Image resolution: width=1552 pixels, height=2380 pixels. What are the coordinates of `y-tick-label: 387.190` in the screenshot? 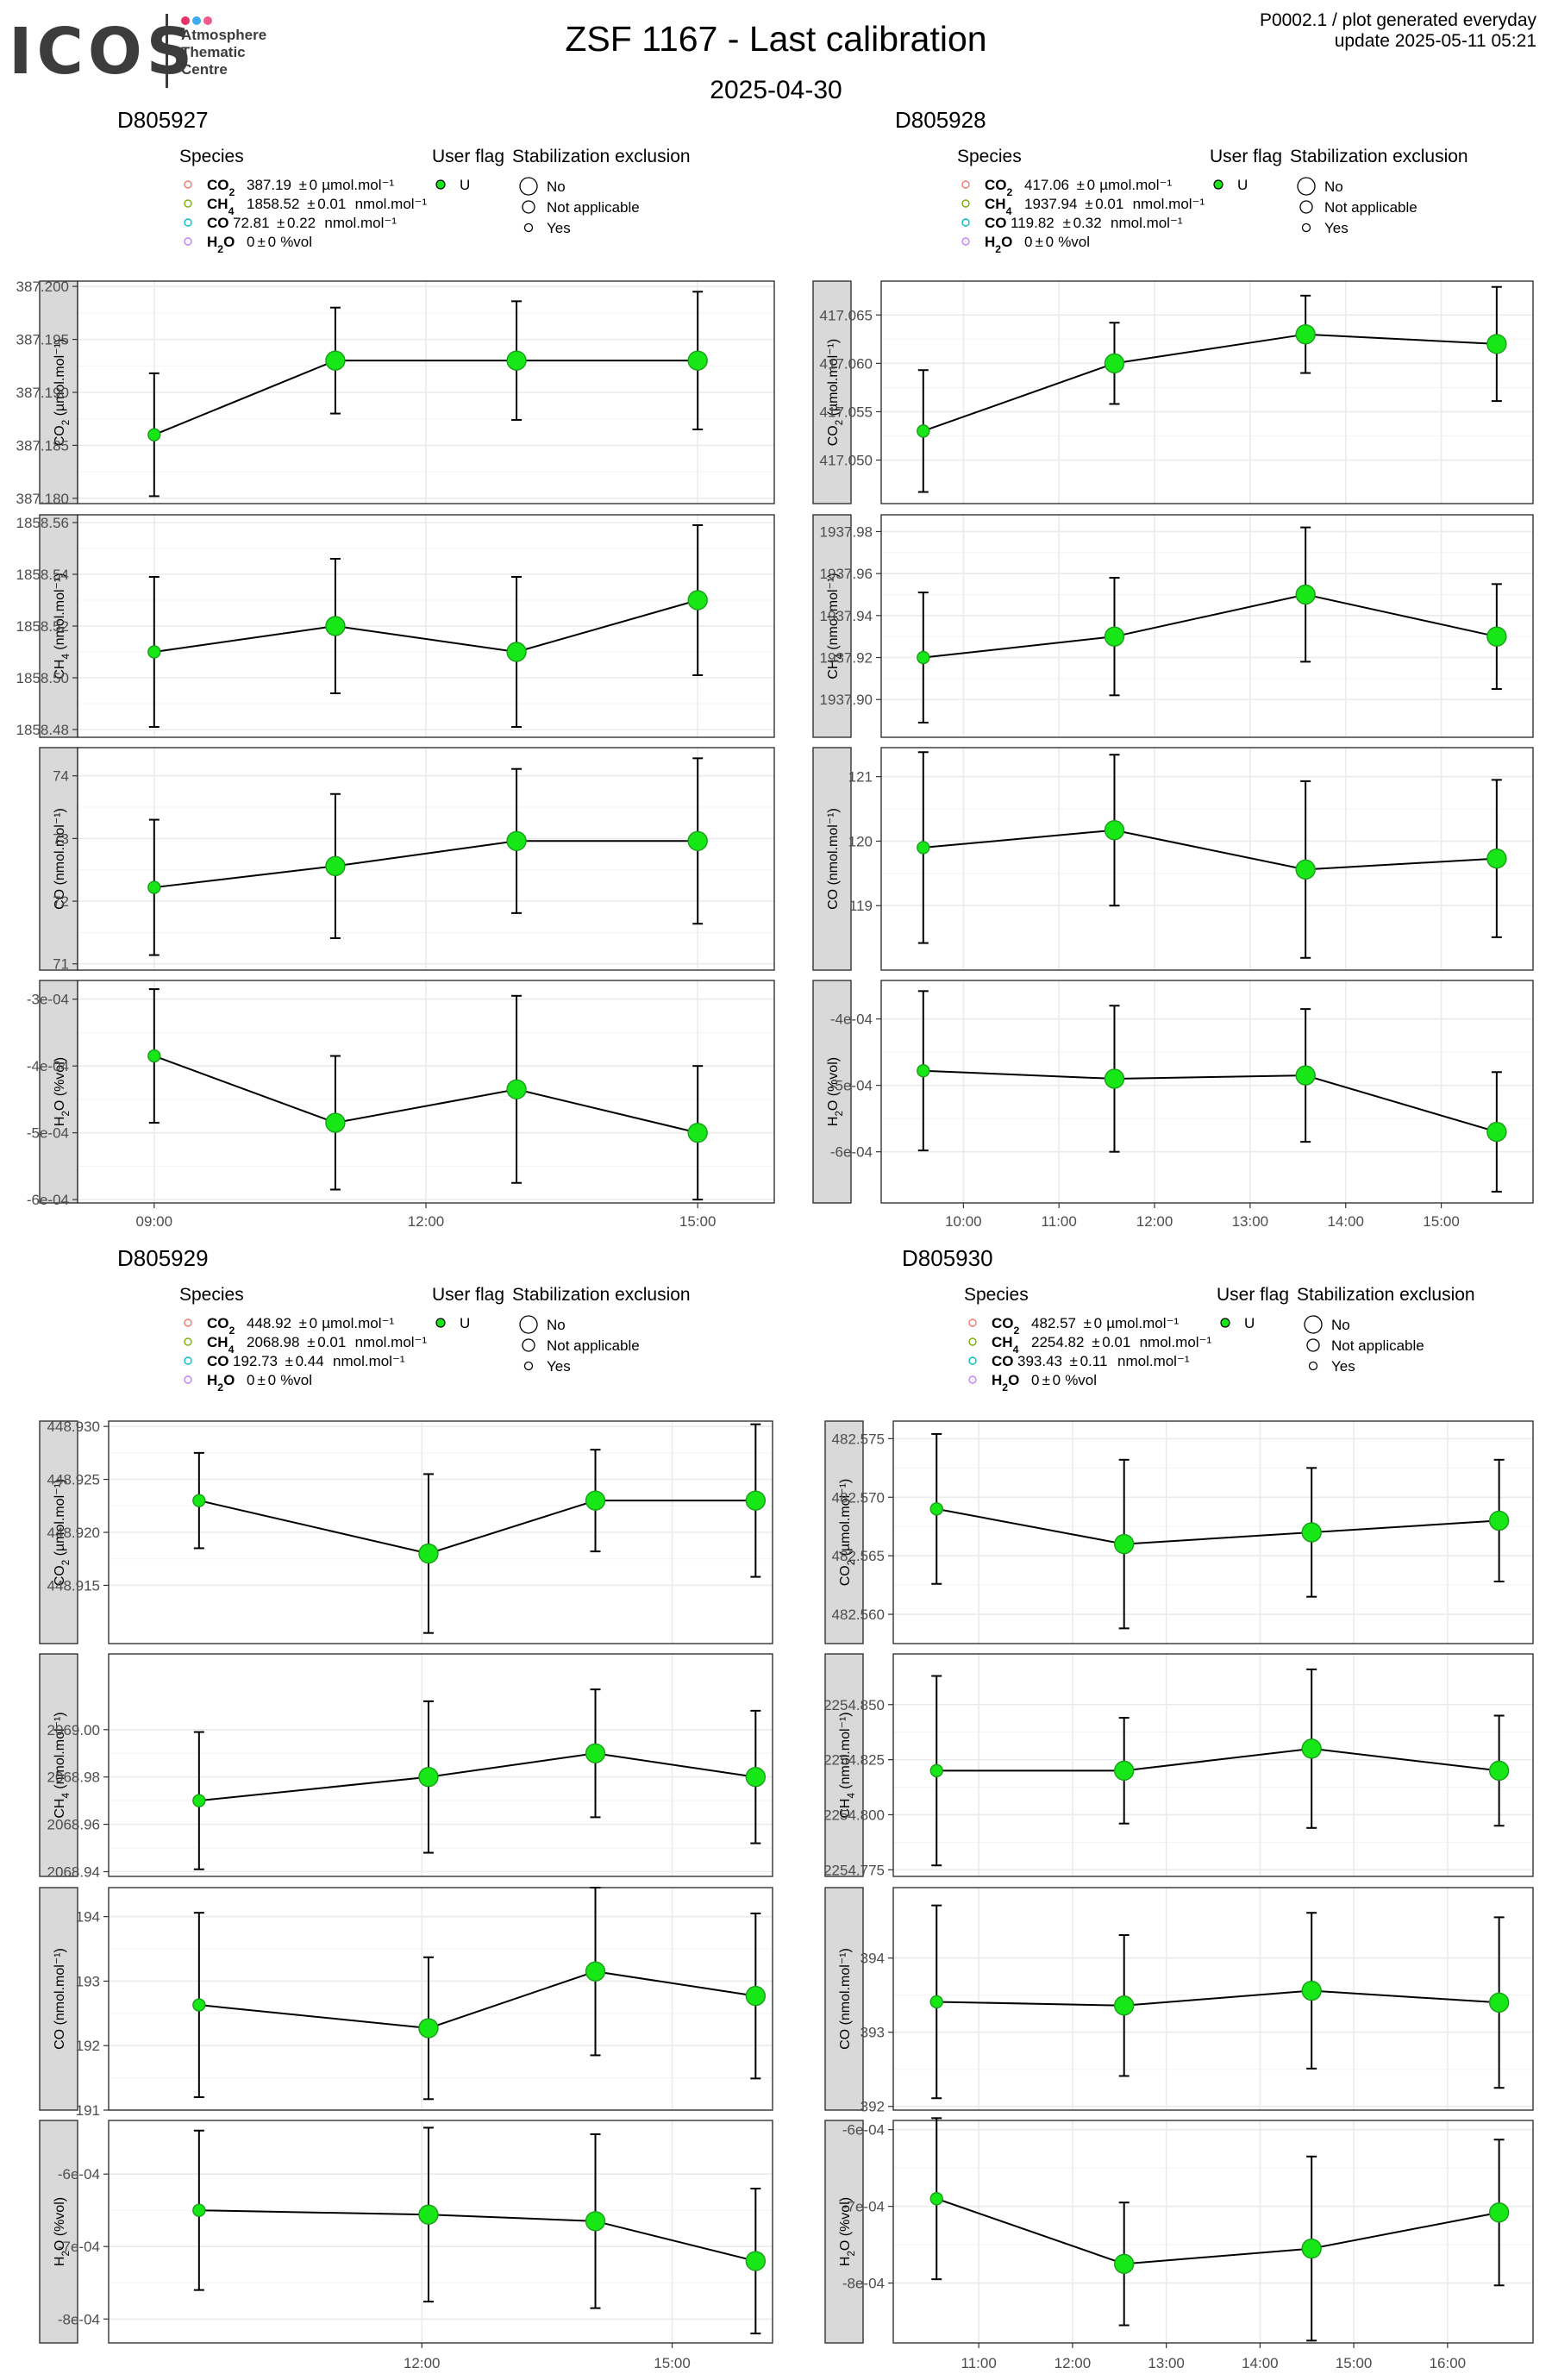 It's located at (43, 393).